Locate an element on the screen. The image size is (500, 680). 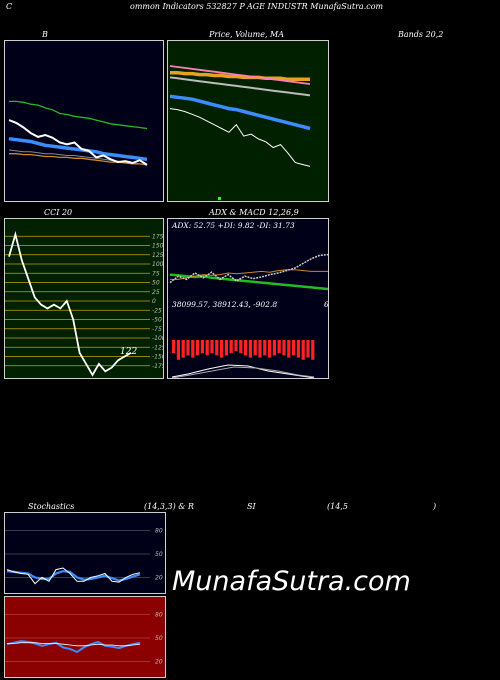
cci-label: CCI 20 is located at coordinates (58, 212).